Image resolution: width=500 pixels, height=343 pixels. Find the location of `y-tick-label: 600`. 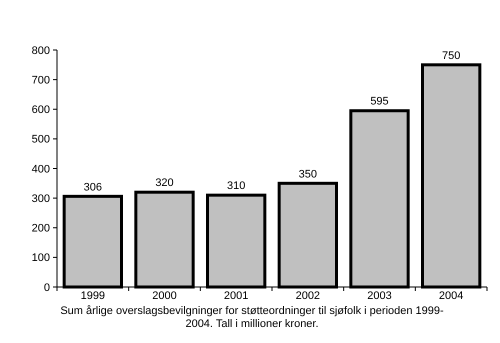

y-tick-label: 600 is located at coordinates (41, 110).